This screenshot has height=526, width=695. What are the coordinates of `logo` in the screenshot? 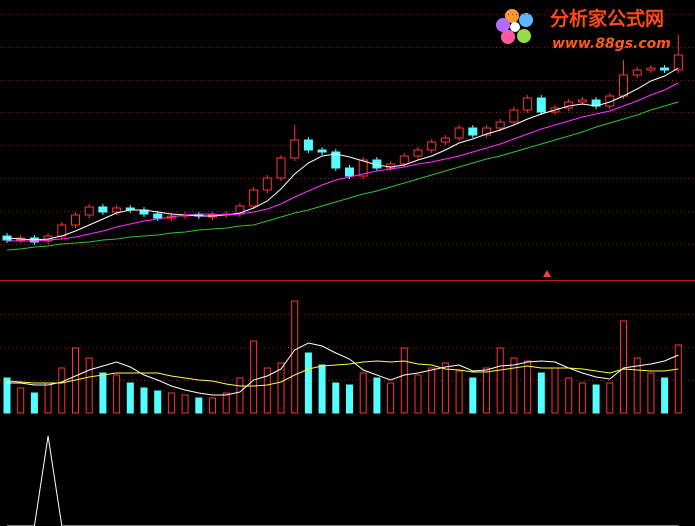 It's located at (514, 26).